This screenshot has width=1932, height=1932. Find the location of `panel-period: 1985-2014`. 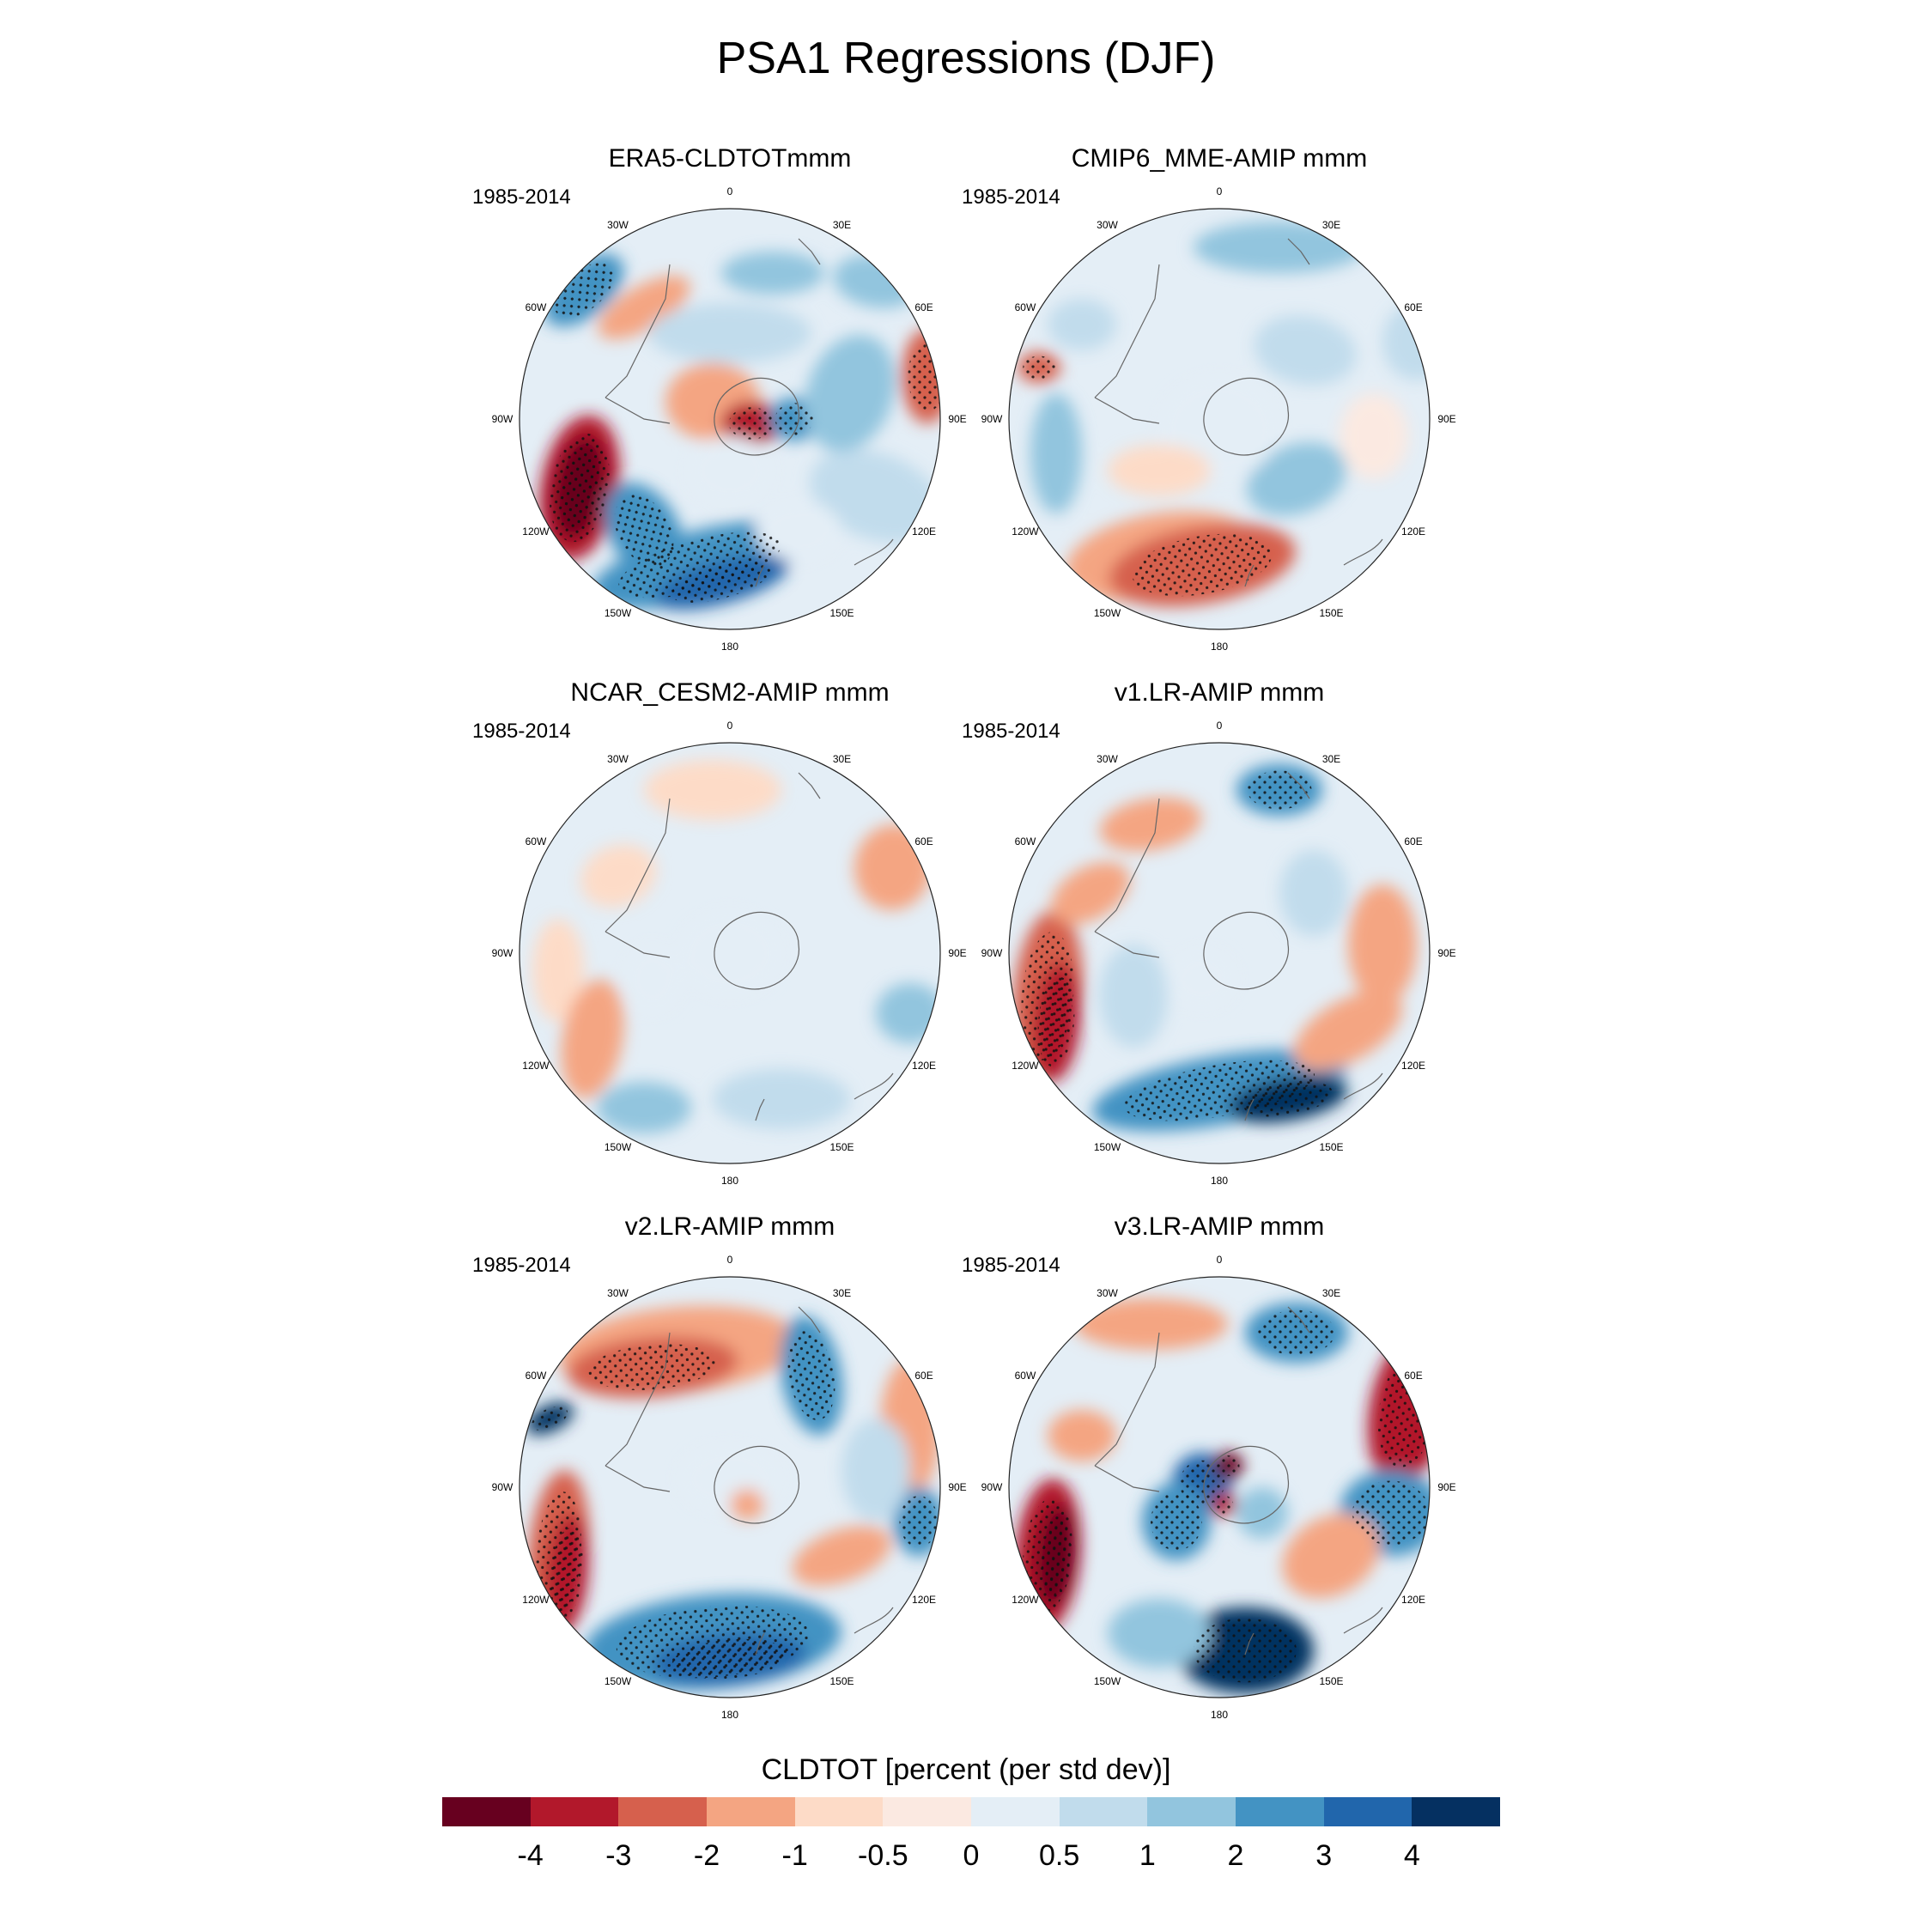

panel-period: 1985-2014 is located at coordinates (1011, 1265).